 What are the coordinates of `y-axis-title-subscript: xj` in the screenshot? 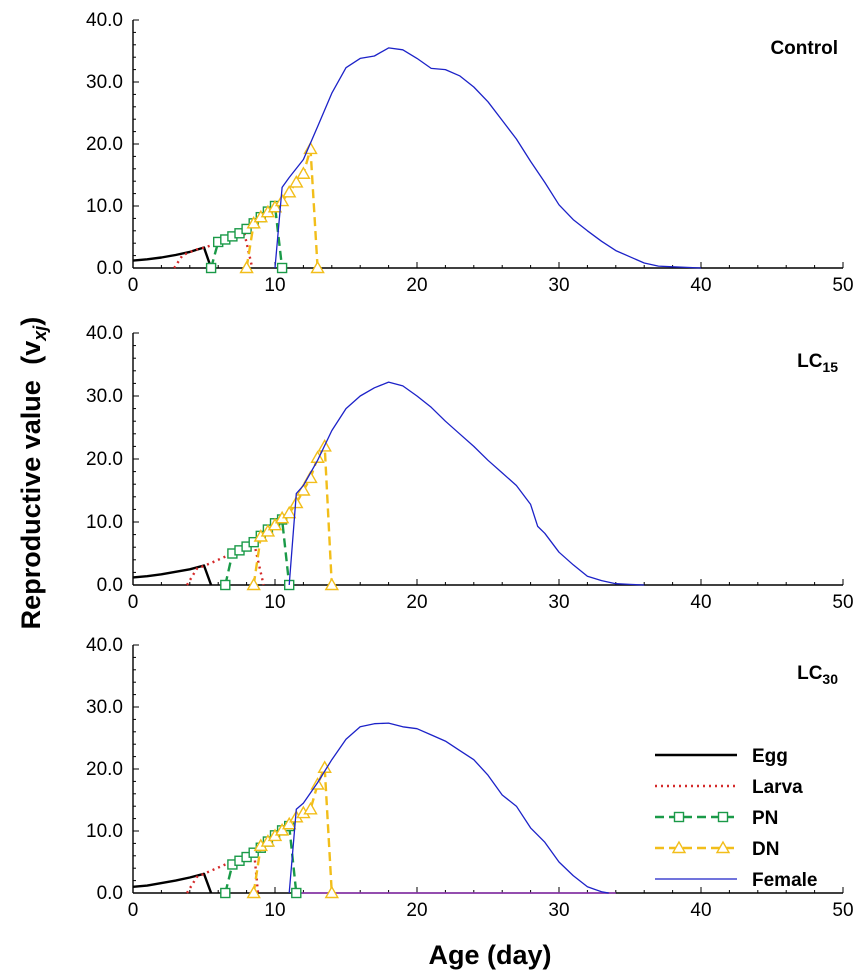 It's located at (40, 333).